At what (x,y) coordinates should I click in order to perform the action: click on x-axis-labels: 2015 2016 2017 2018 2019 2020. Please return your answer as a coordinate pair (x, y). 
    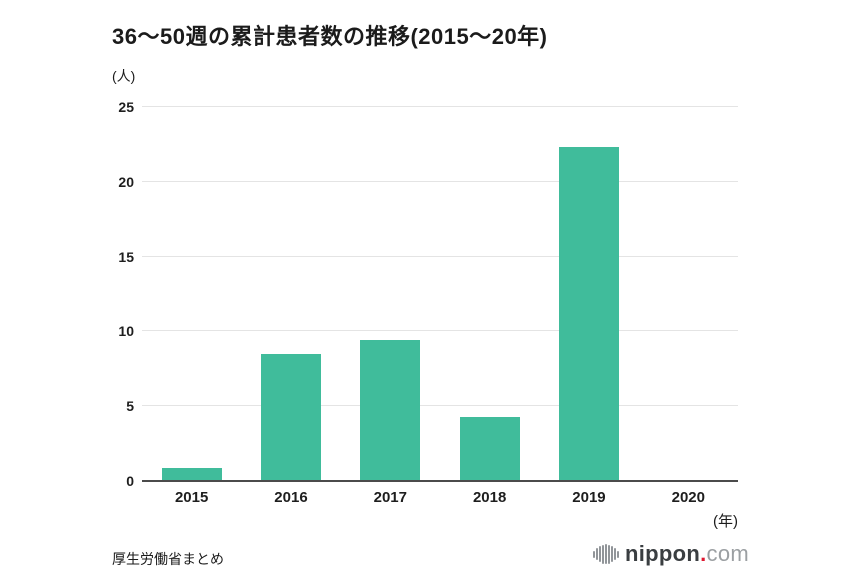
    Looking at the image, I should click on (440, 497).